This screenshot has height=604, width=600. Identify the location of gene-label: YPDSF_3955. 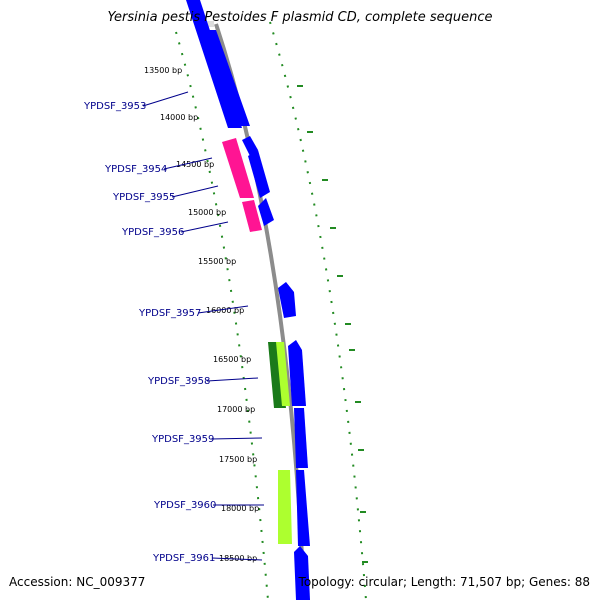
(143, 197).